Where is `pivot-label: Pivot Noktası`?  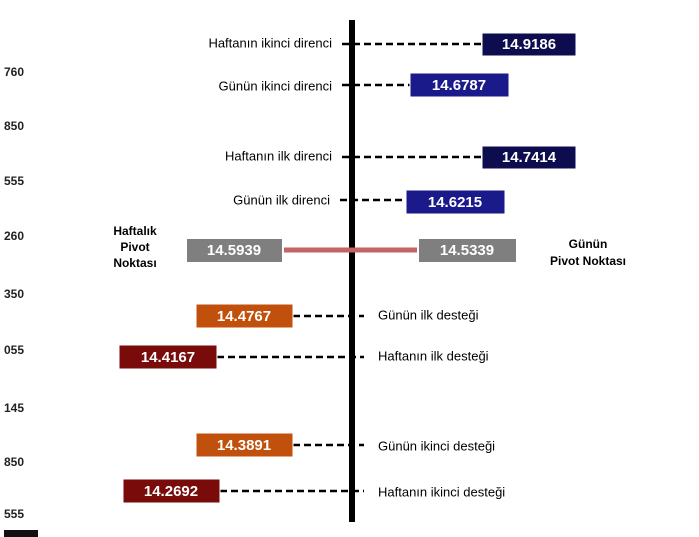
pivot-label: Pivot Noktası is located at coordinates (588, 261).